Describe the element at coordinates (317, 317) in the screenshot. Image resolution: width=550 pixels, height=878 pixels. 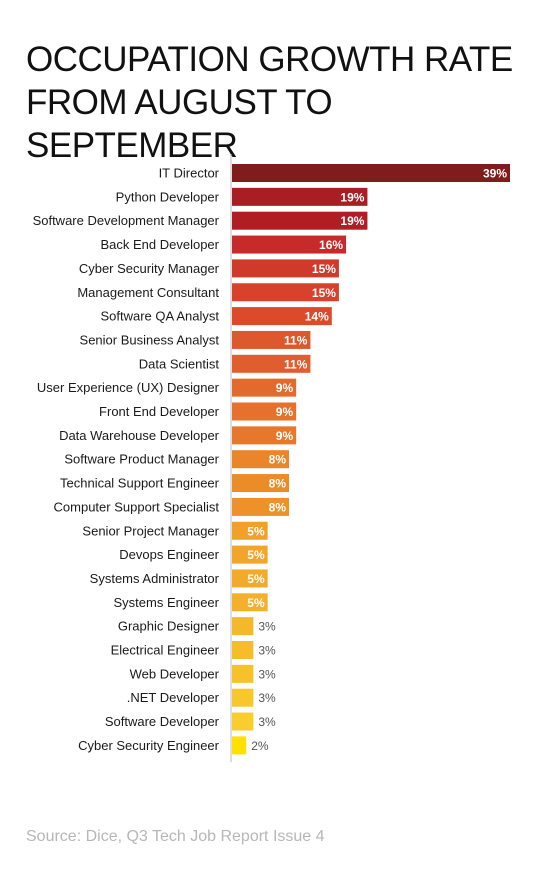
I see `data-label: 14%` at that location.